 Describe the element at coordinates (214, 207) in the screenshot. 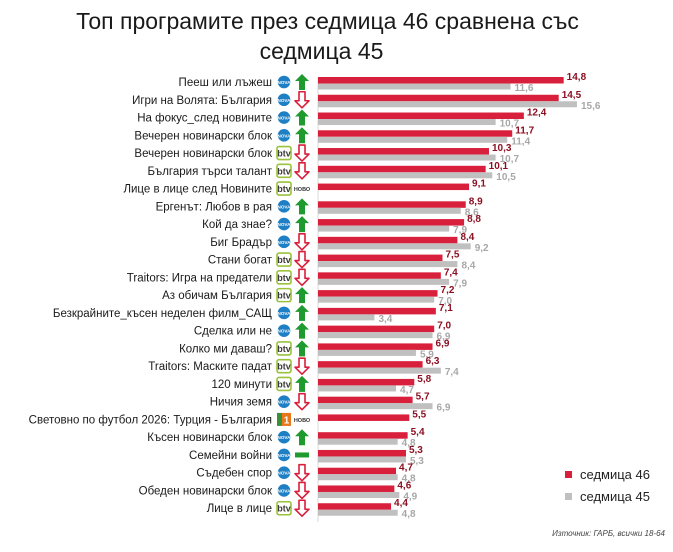

I see `program-label: Ергенът: Любов в рая` at that location.